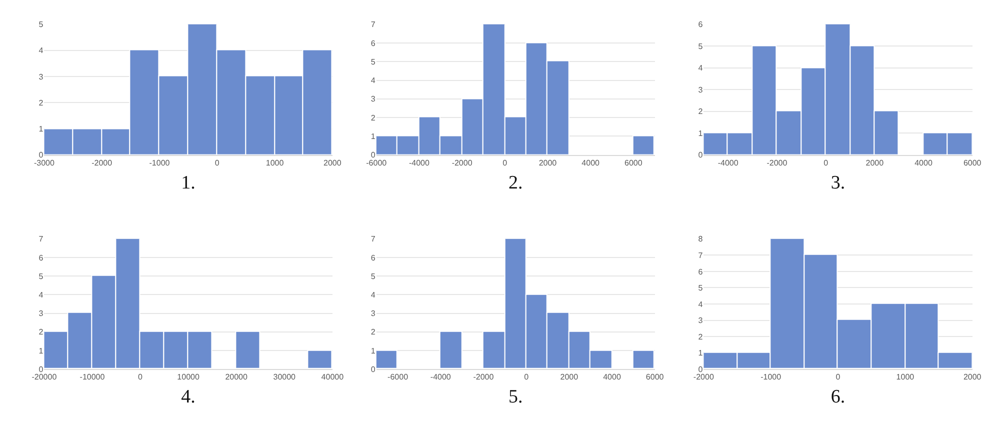  What do you see at coordinates (188, 377) in the screenshot?
I see `x-tick-label: 10000` at bounding box center [188, 377].